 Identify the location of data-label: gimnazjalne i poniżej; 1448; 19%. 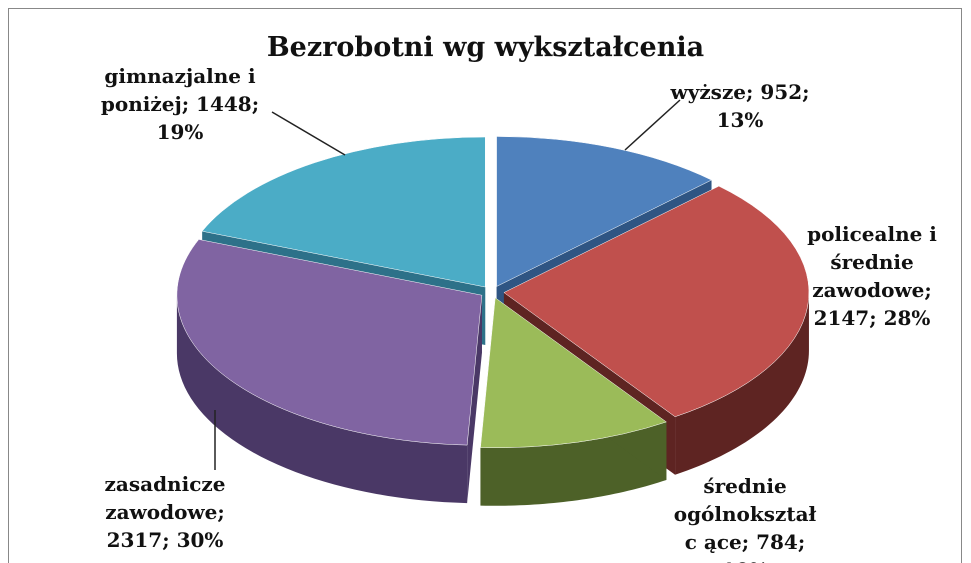
(180, 104).